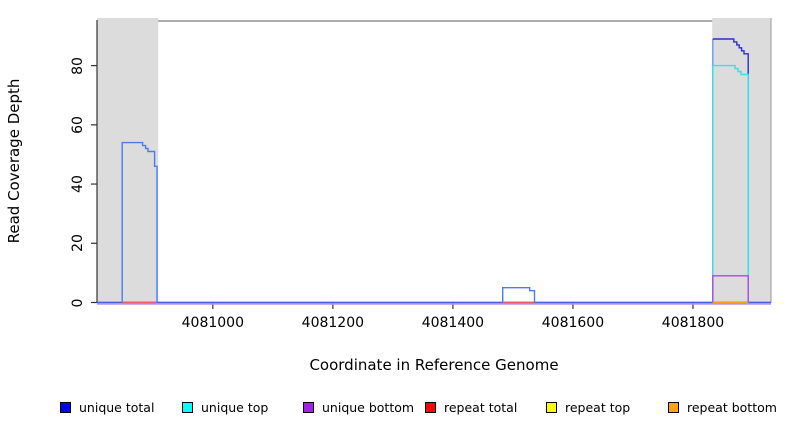  What do you see at coordinates (732, 407) in the screenshot?
I see `legend-label: repeat bottom` at bounding box center [732, 407].